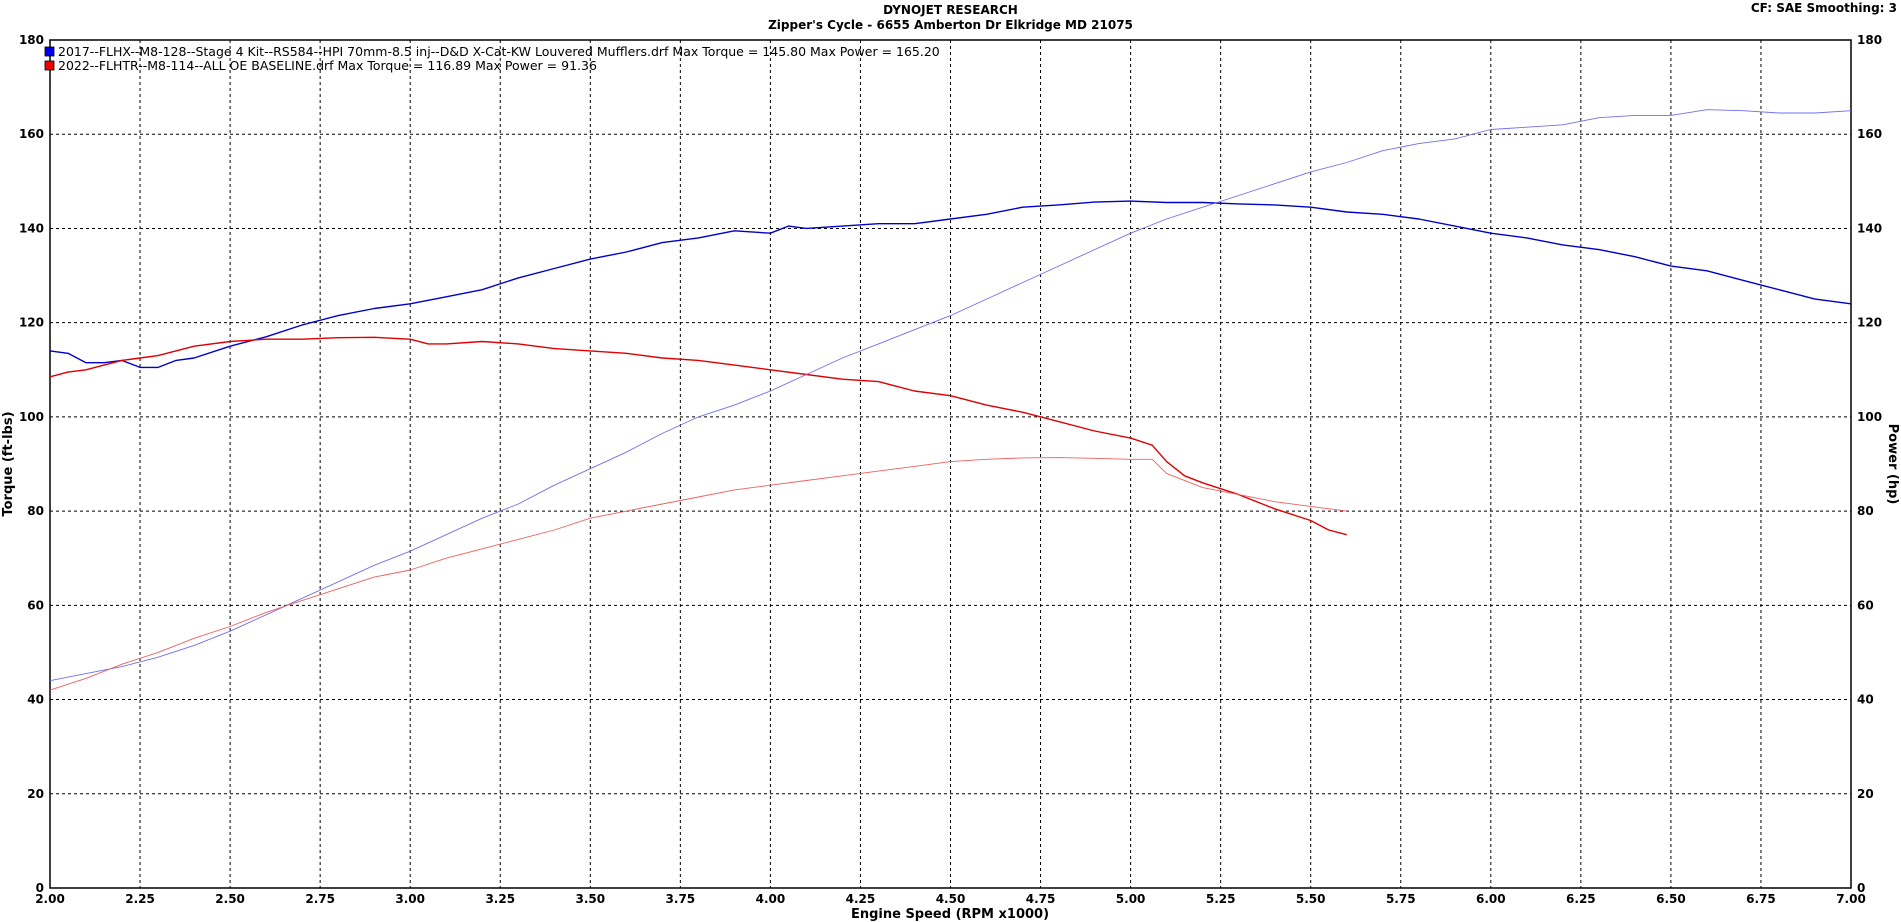 This screenshot has height=922, width=1901. Describe the element at coordinates (230, 899) in the screenshot. I see `x-tick-label: 2.50` at that location.